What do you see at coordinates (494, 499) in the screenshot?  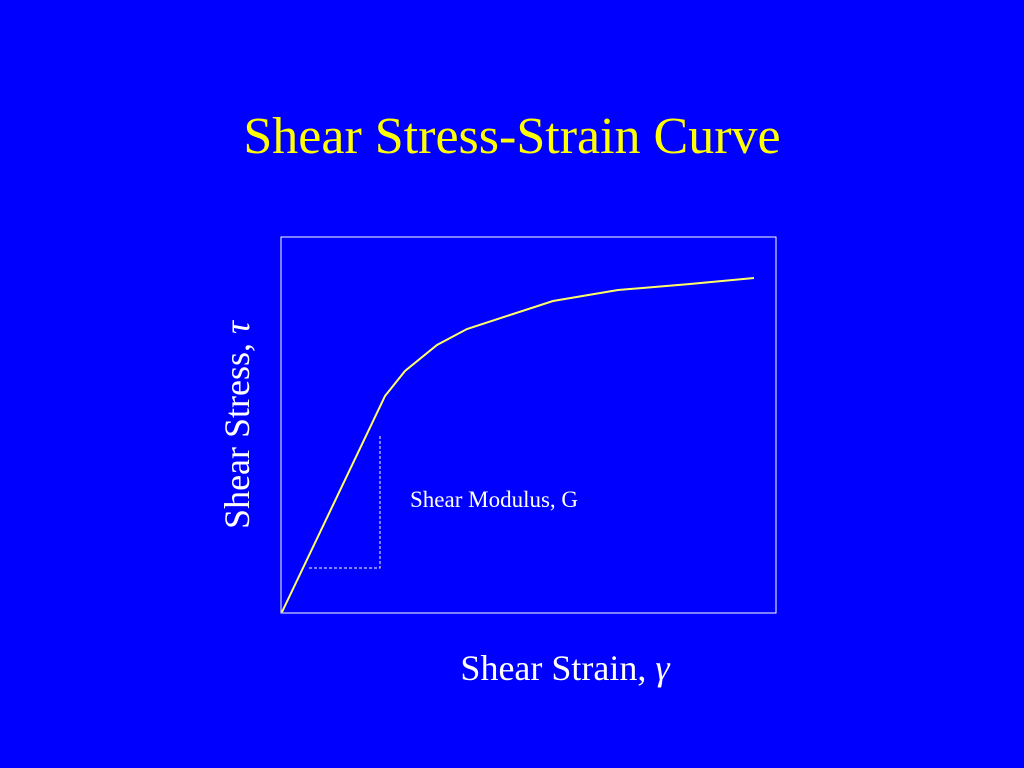 I see `annotation: Shear Modulus, G` at bounding box center [494, 499].